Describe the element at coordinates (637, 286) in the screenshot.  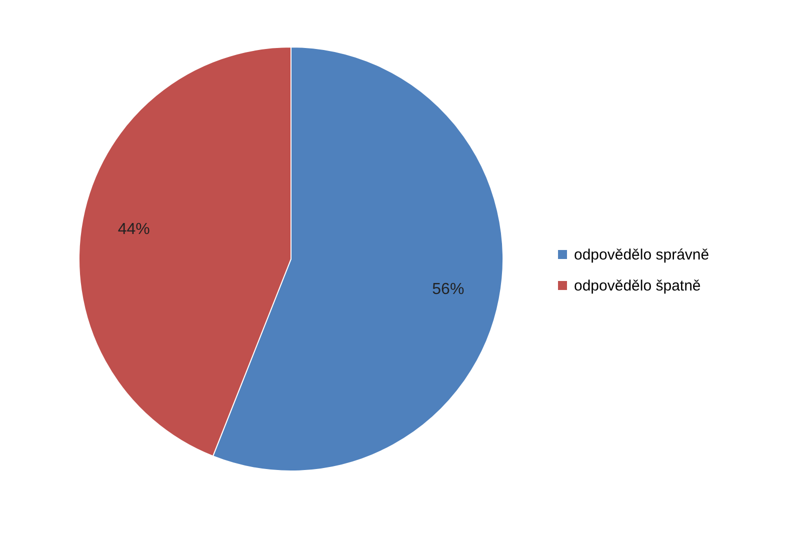
I see `legend-label: odpovědělo špatně` at that location.